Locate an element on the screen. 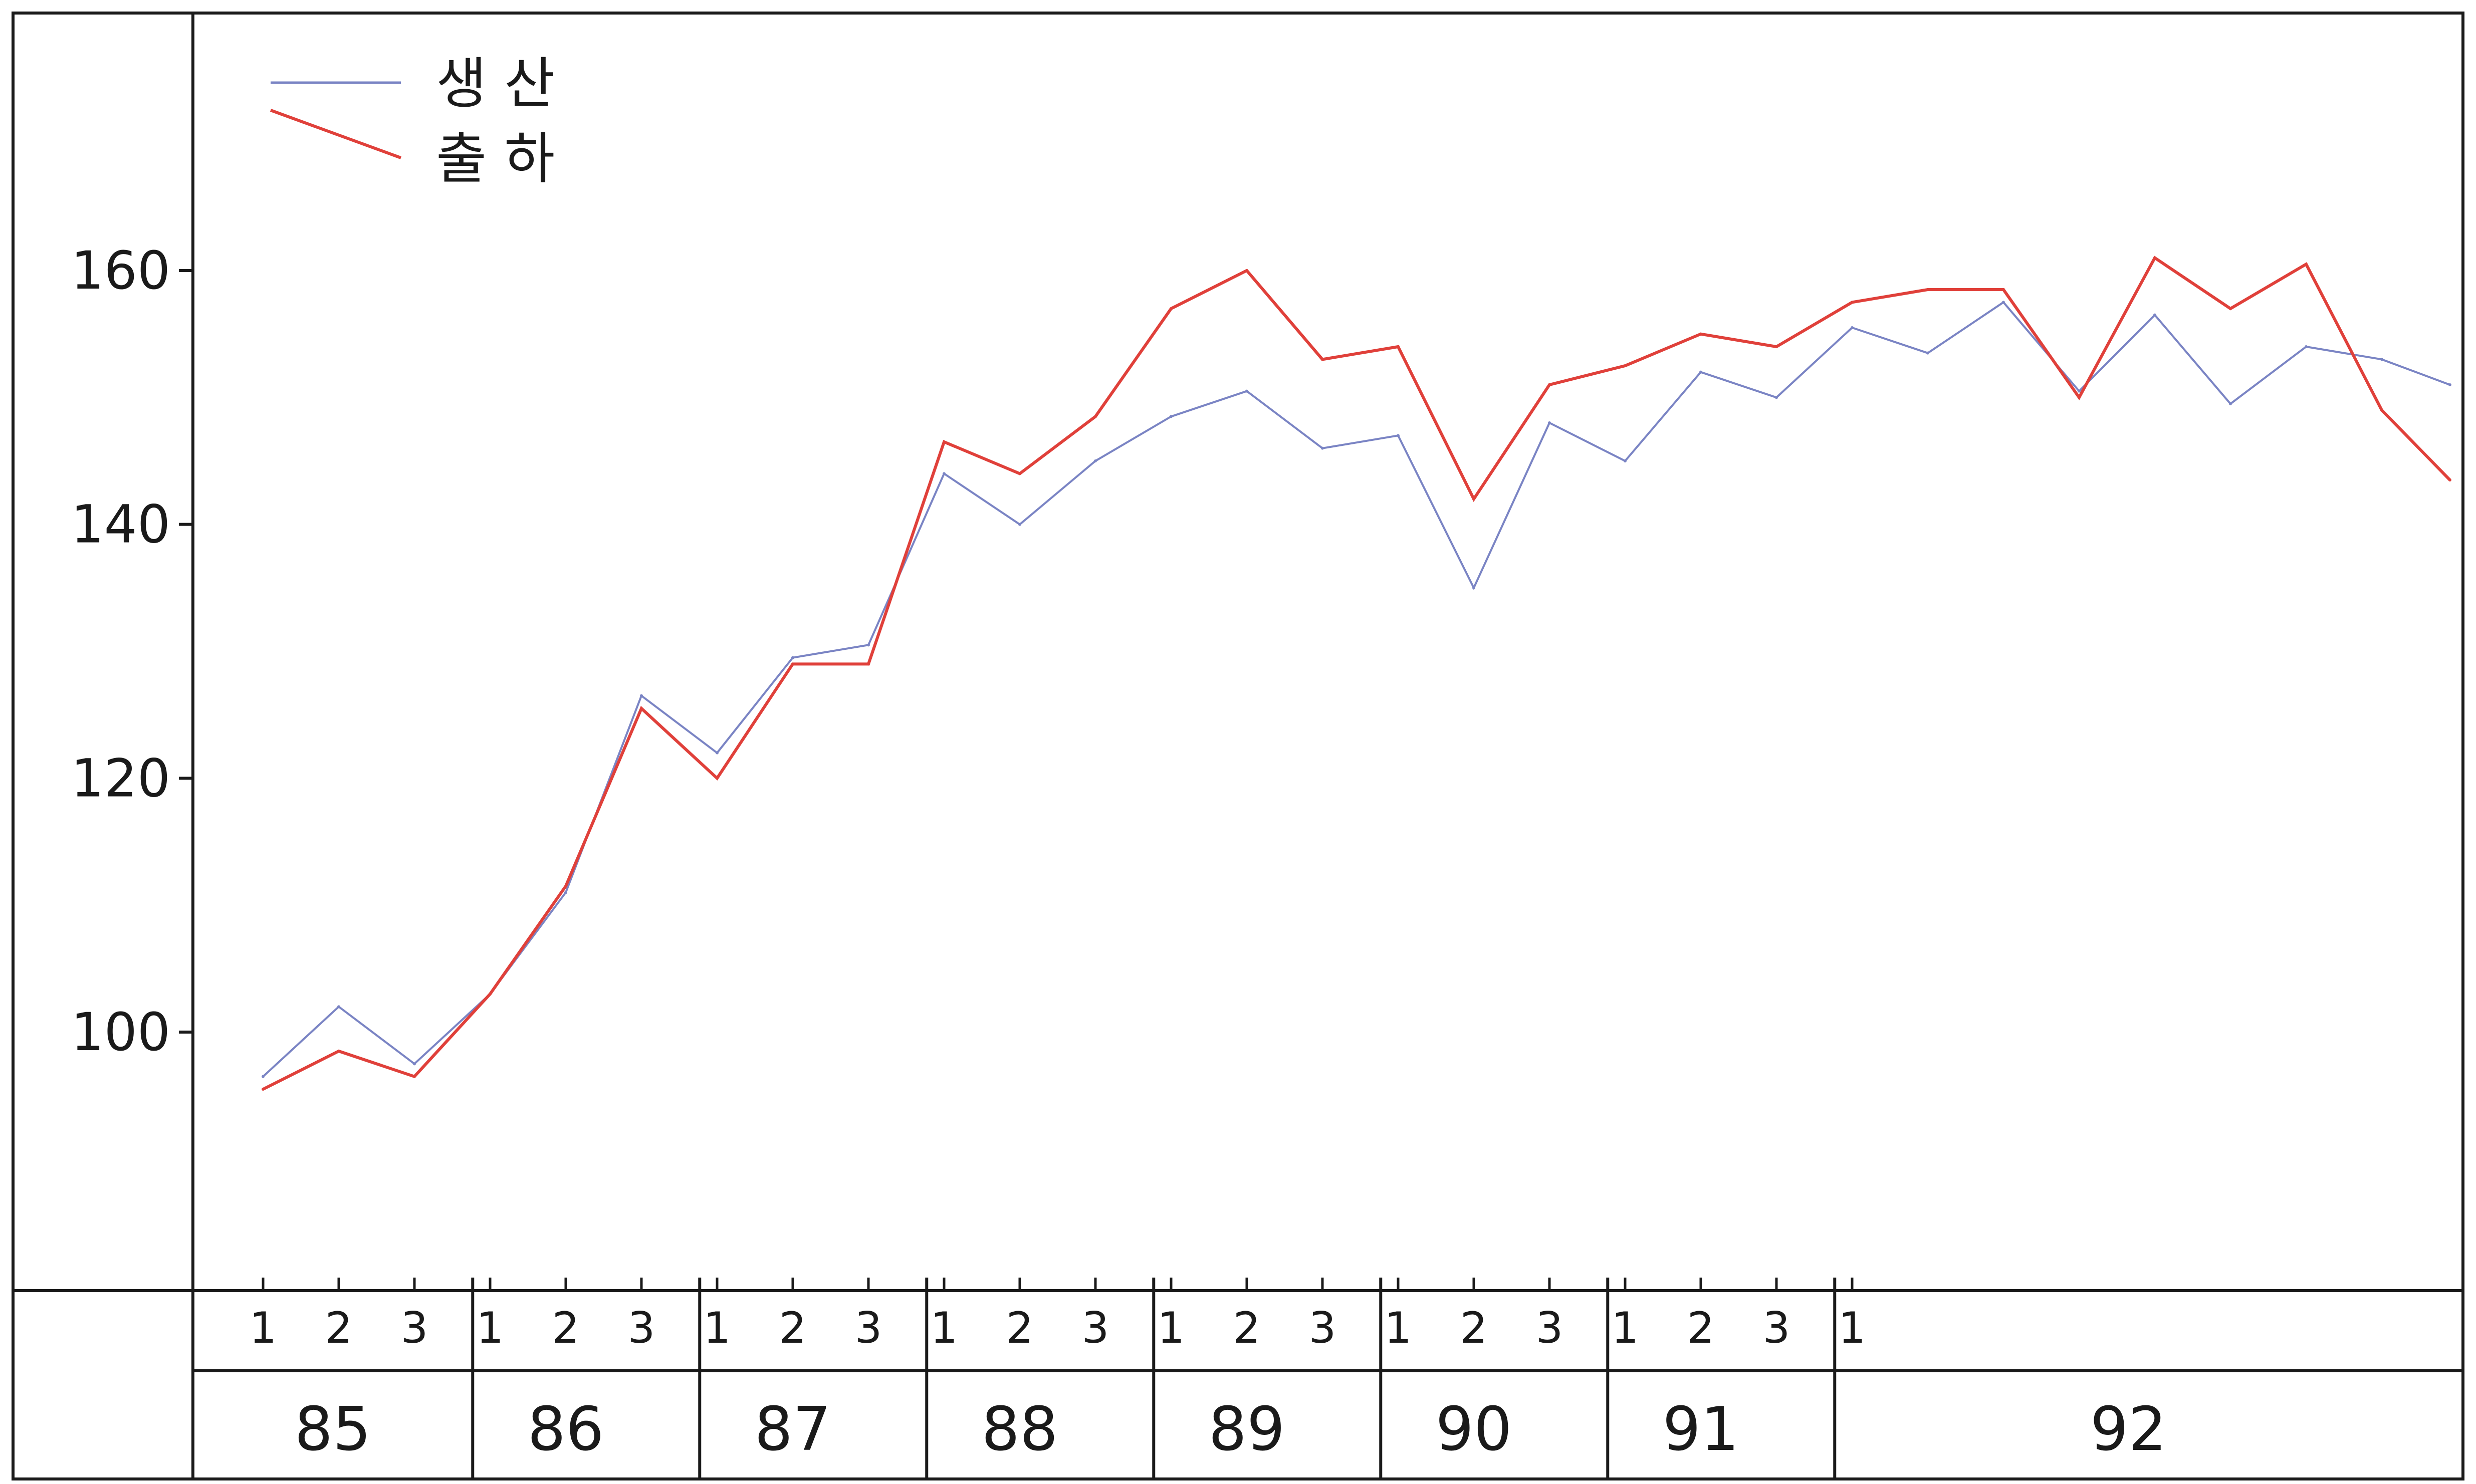  year-label: 91 is located at coordinates (1701, 1429).